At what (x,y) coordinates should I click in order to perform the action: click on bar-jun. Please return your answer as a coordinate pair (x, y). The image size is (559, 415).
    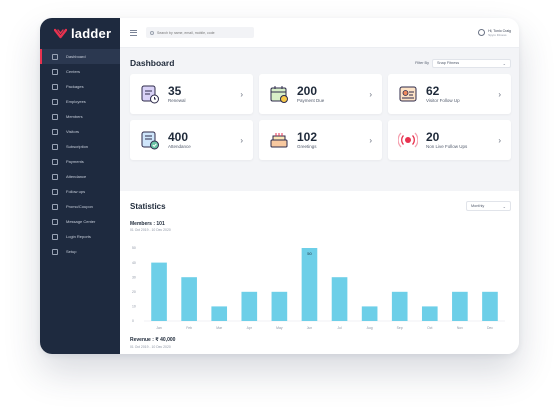
    Looking at the image, I should click on (309, 284).